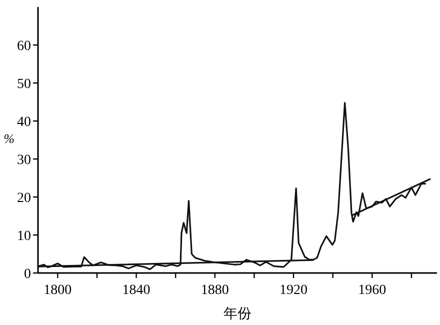 The width and height of the screenshot is (440, 325). I want to click on y-tick-label: 30, so click(24, 160).